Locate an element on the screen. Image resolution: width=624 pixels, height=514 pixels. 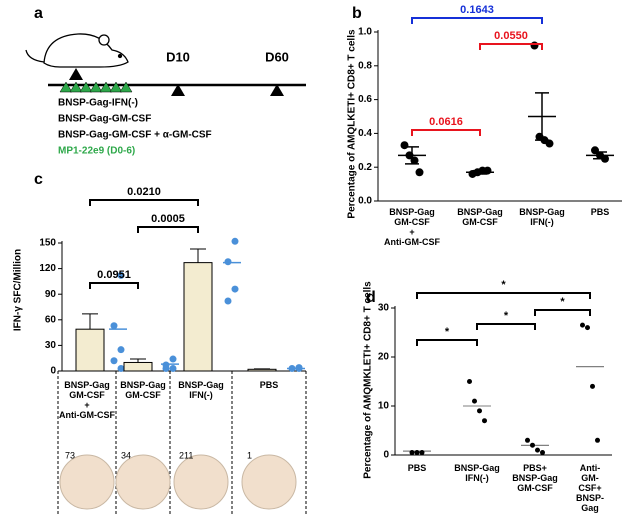
p-value: 0.0951 is located at coordinates (114, 275).